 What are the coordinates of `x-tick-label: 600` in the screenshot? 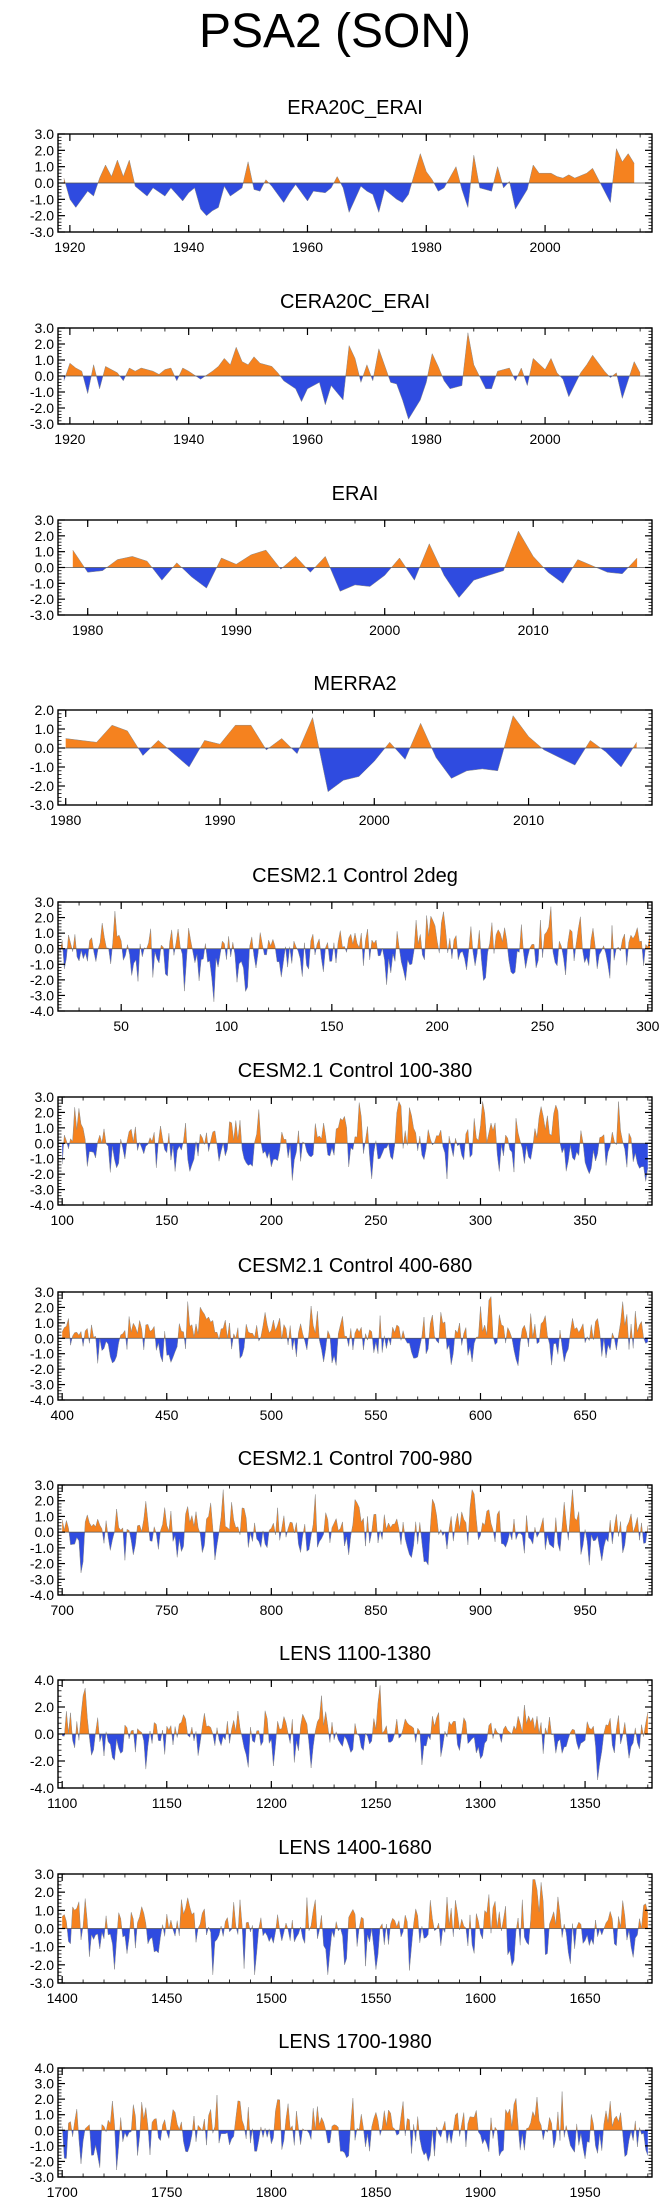 It's located at (481, 1415).